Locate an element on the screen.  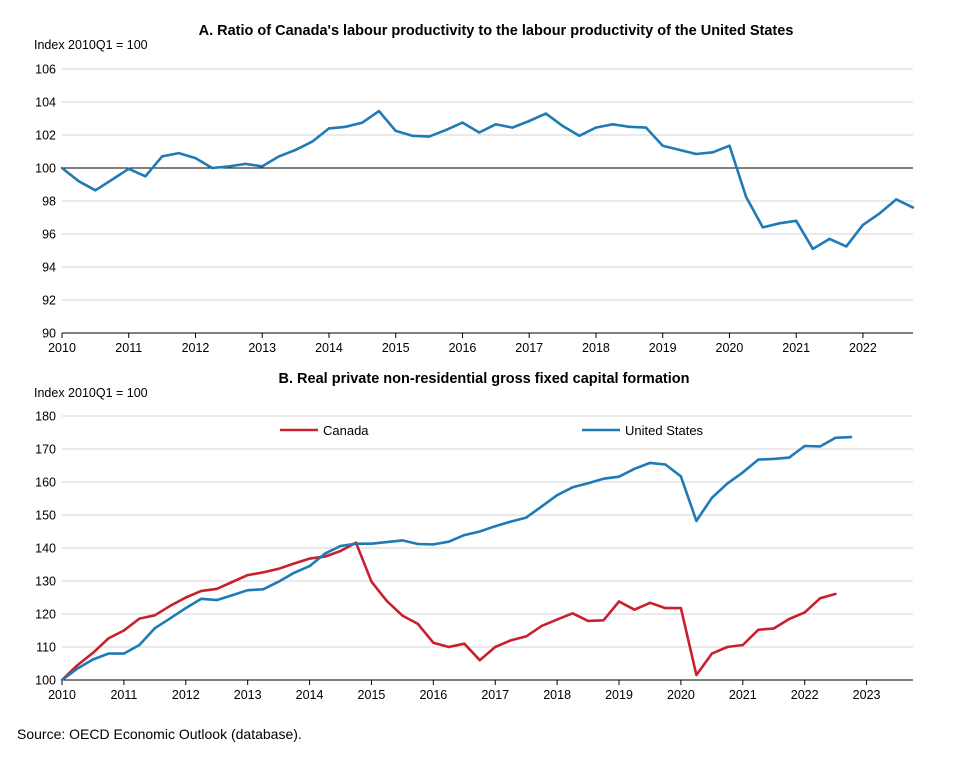
panel-b-y-tick-labels: 100 110 120 130 140 150 160 170 180 is located at coordinates (45, 549).